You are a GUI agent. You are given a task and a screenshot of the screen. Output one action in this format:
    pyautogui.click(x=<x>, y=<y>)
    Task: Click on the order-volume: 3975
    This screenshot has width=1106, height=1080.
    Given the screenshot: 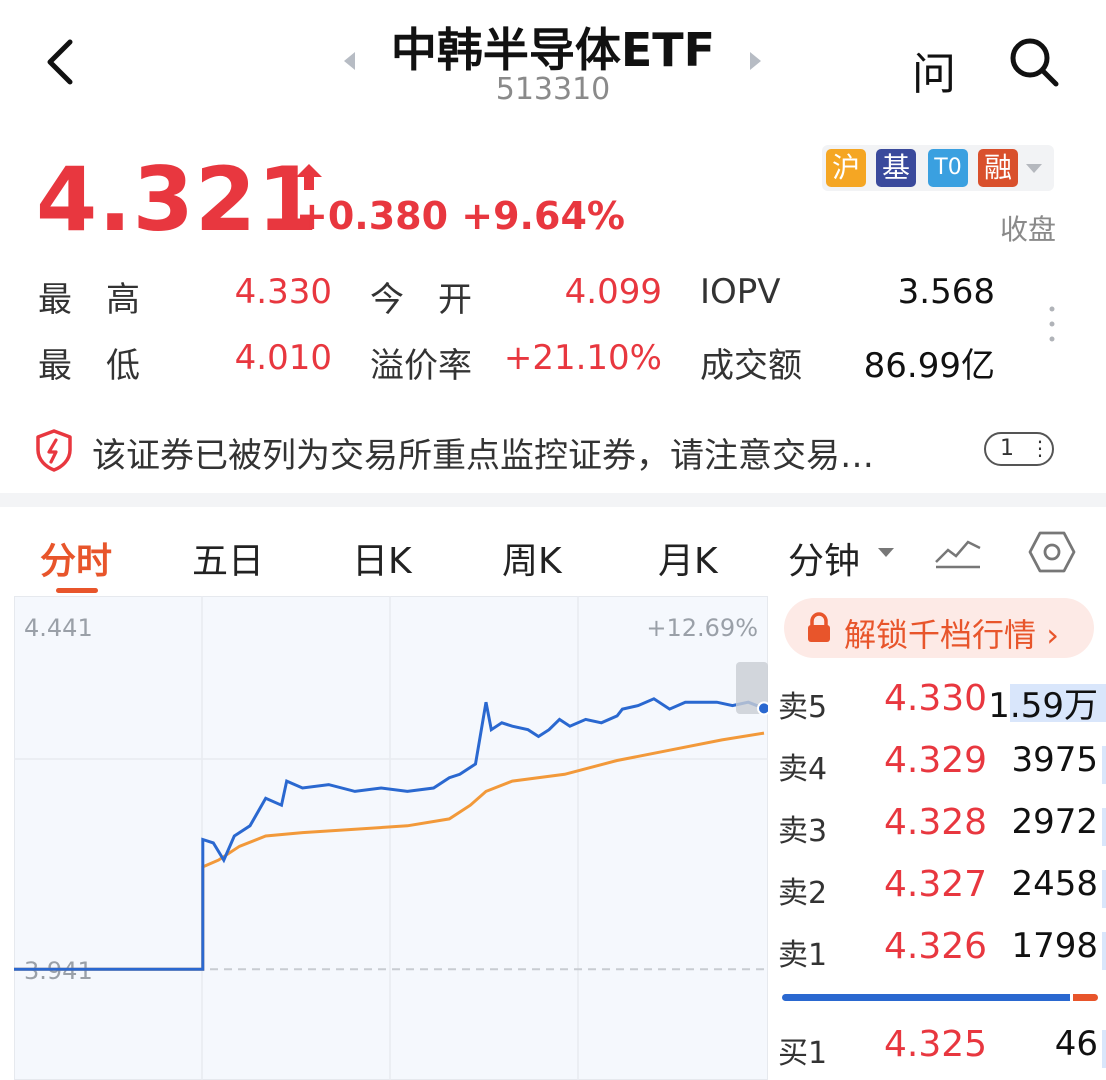 What is the action you would take?
    pyautogui.click(x=1054, y=760)
    